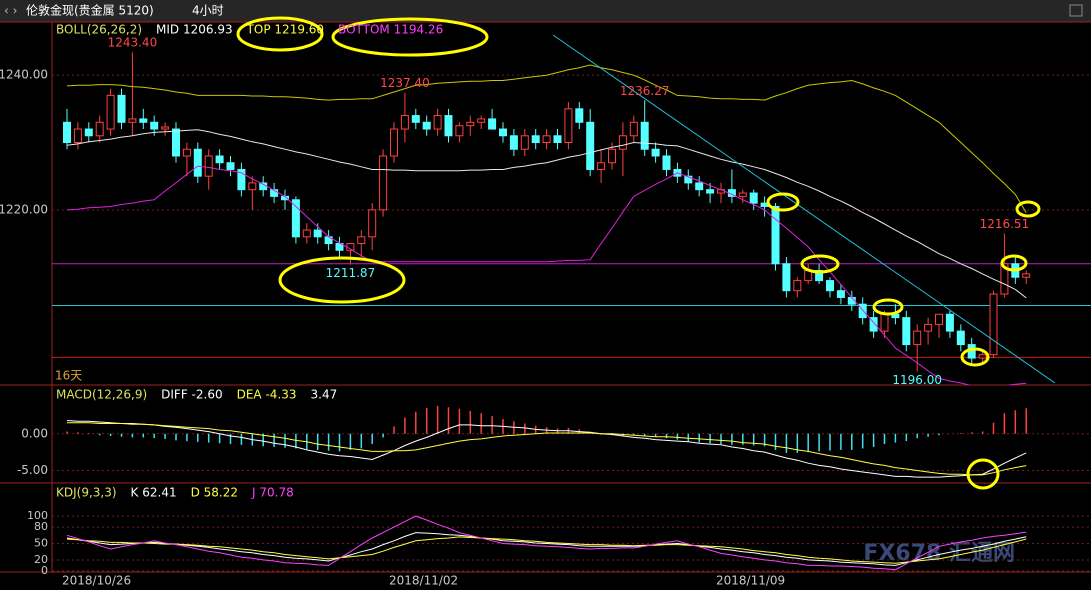 The width and height of the screenshot is (1091, 590). What do you see at coordinates (917, 380) in the screenshot?
I see `price-annotation: 1196.00` at bounding box center [917, 380].